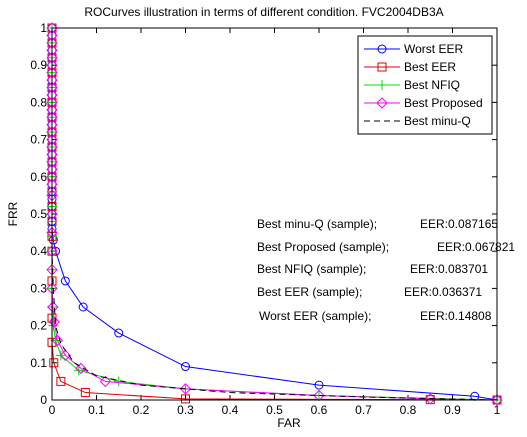 The image size is (527, 437). What do you see at coordinates (430, 67) in the screenshot?
I see `legend-label: Best EER` at bounding box center [430, 67].